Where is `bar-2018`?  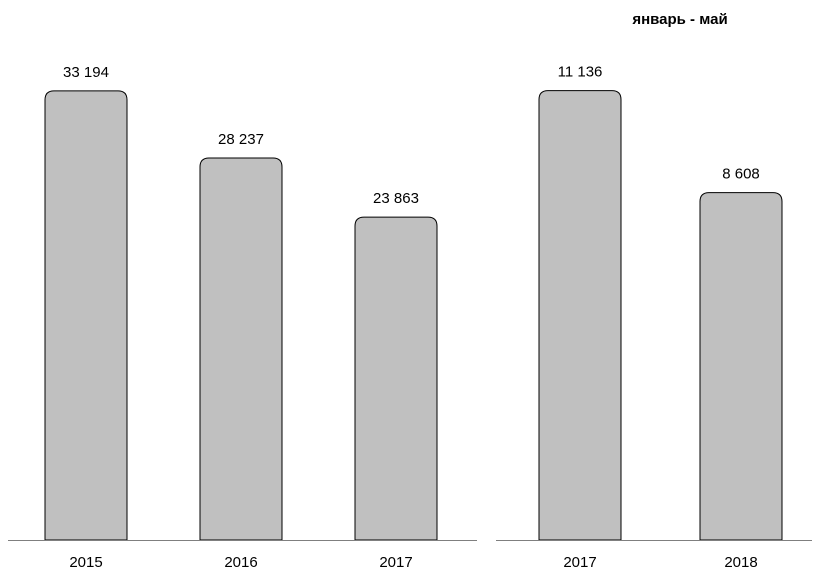 bar-2018 is located at coordinates (741, 366).